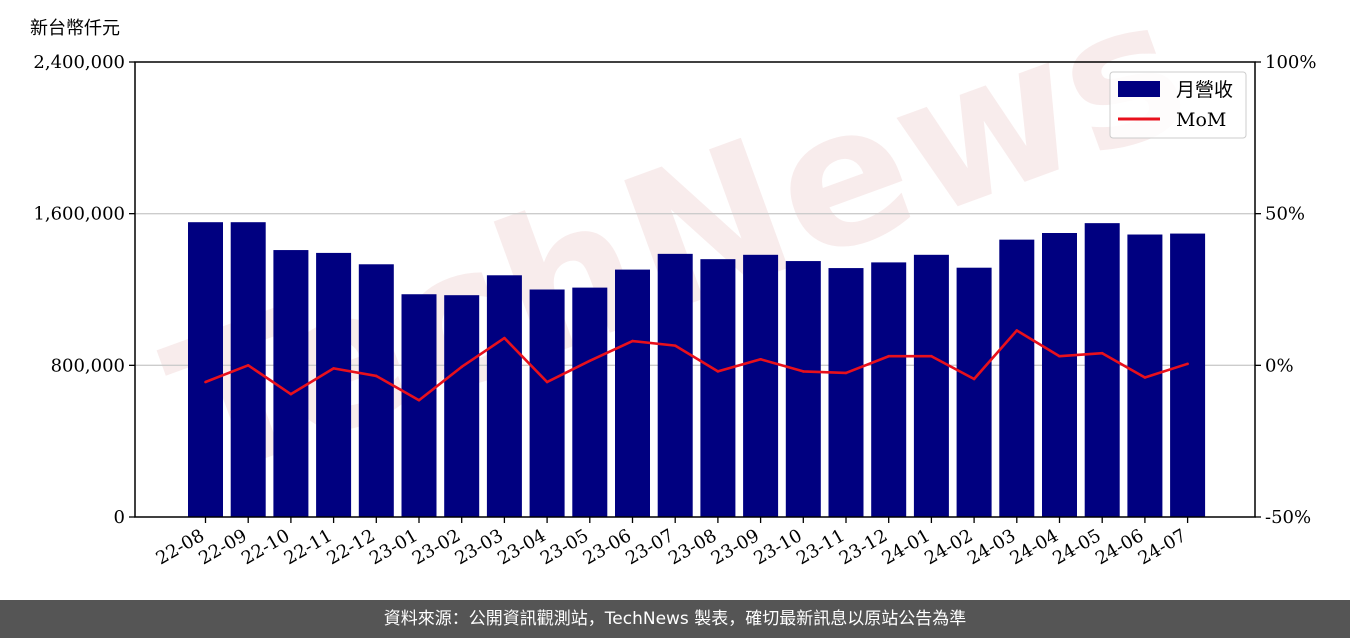 The height and width of the screenshot is (638, 1350). What do you see at coordinates (1285, 214) in the screenshot?
I see `right-tick-label: 50%` at bounding box center [1285, 214].